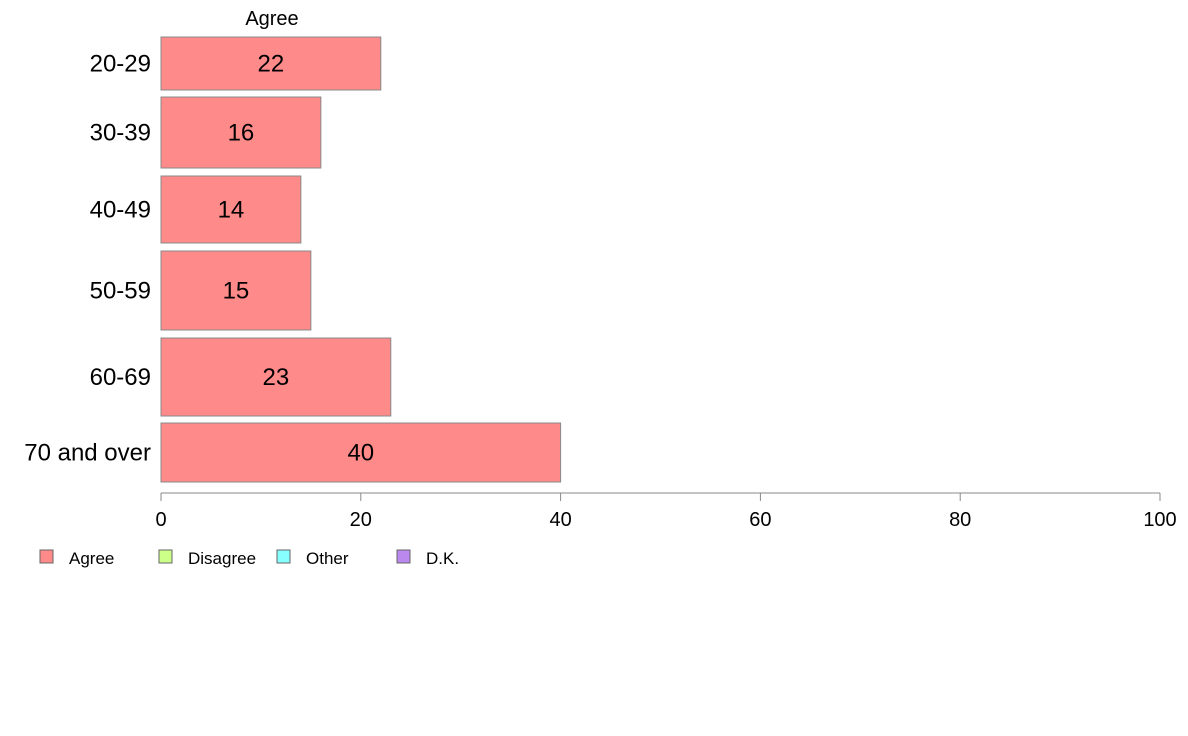 The width and height of the screenshot is (1188, 736). Describe the element at coordinates (120, 377) in the screenshot. I see `category-label: 60-69` at that location.